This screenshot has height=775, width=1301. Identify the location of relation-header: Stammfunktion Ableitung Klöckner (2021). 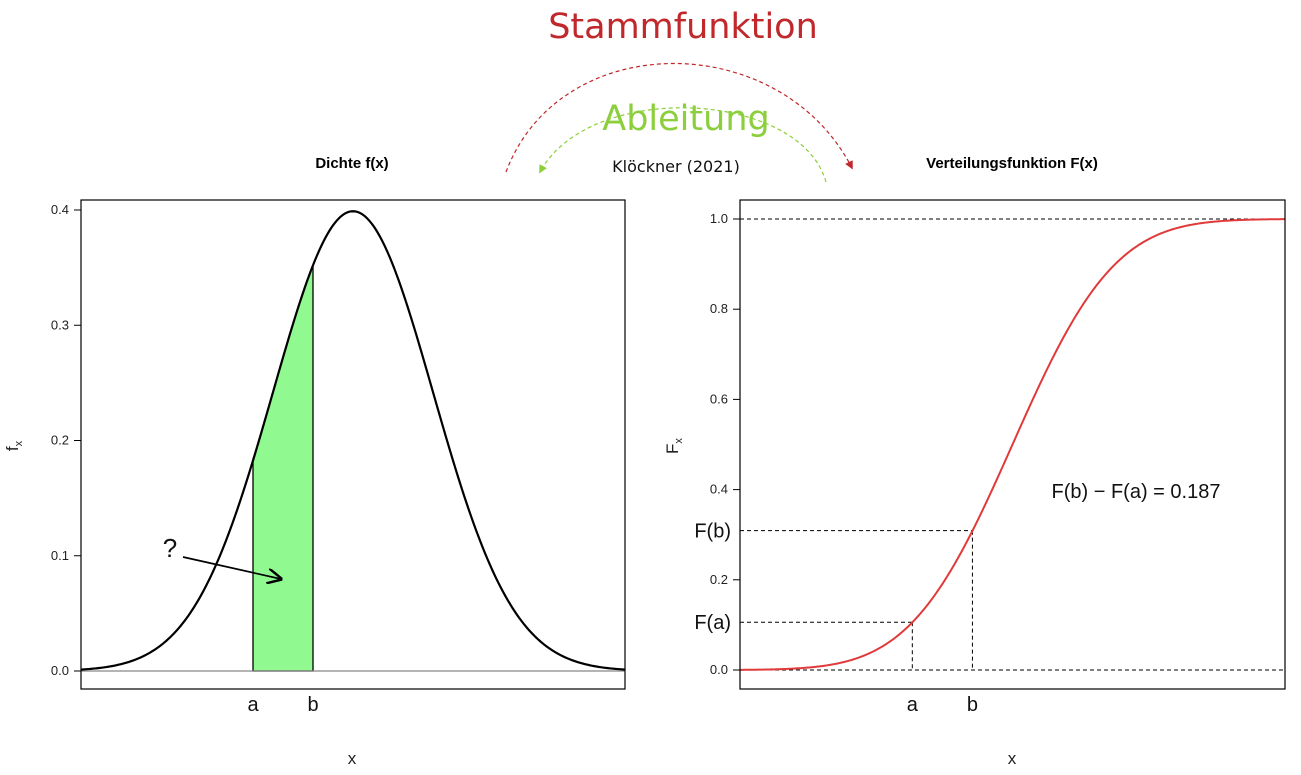
(679, 95).